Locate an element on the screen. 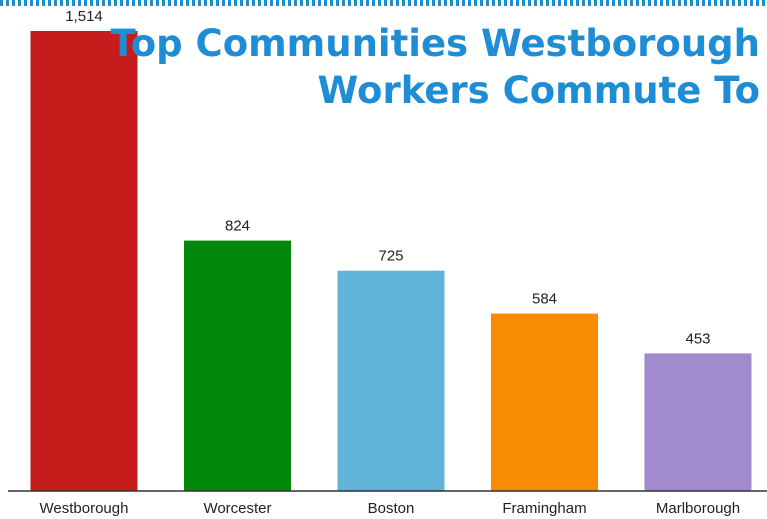  chart-title-line-2: Workers Commute To is located at coordinates (539, 90).